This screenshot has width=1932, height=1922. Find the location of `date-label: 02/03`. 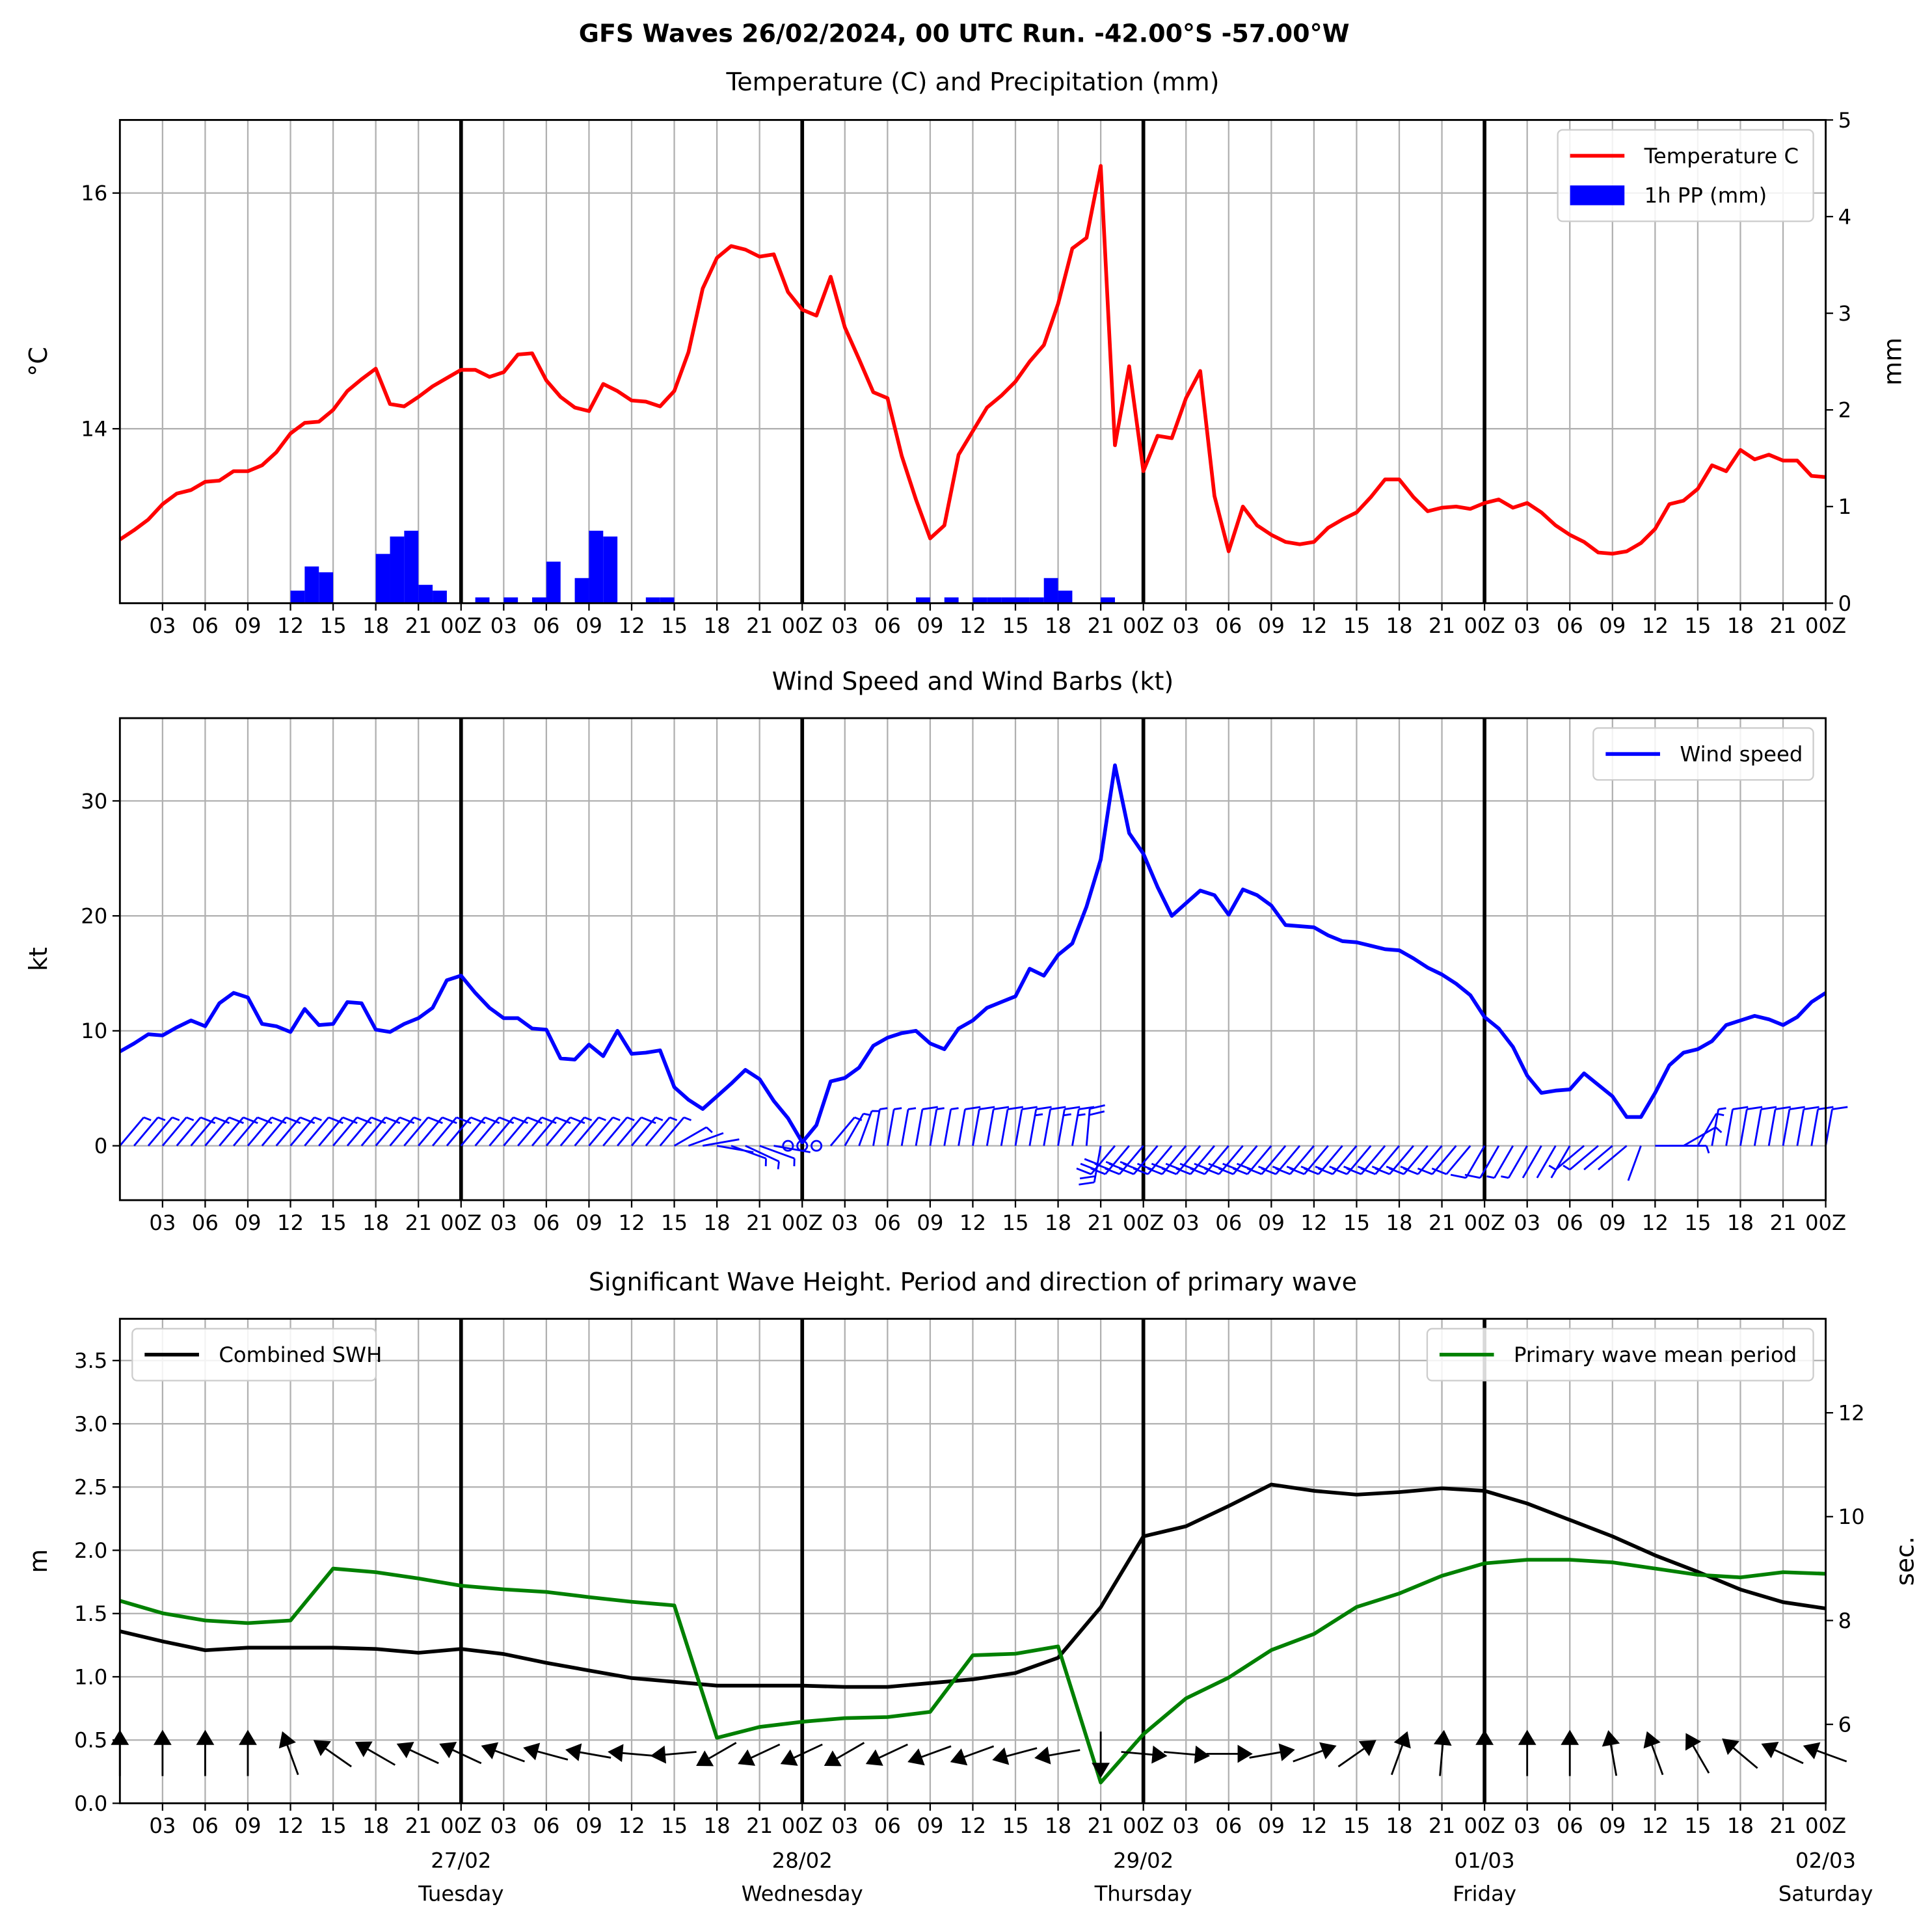

date-label: 02/03 is located at coordinates (1825, 1860).